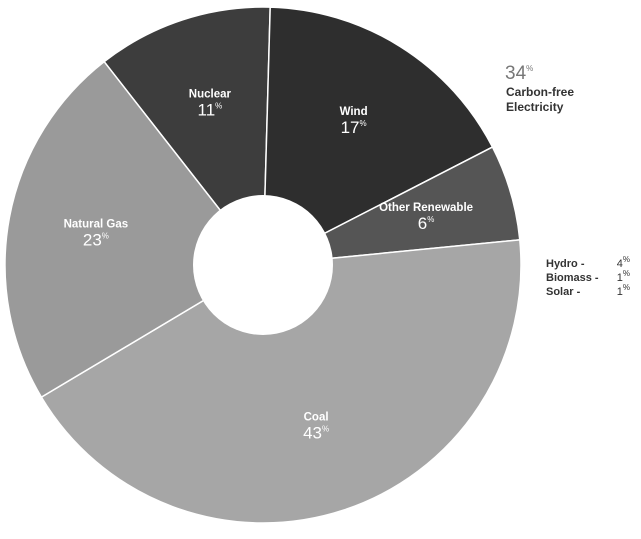  What do you see at coordinates (210, 95) in the screenshot?
I see `slice-label-nuclear: Nuclear` at bounding box center [210, 95].